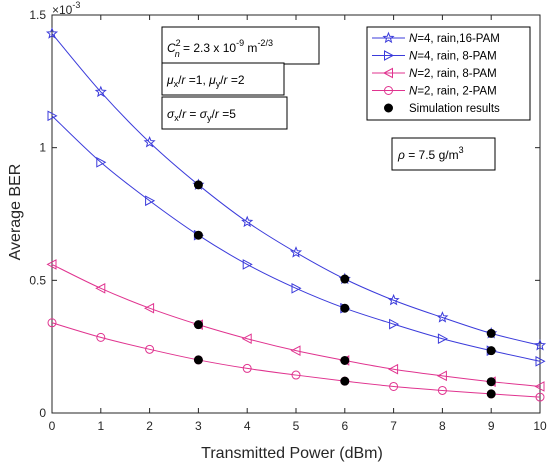 The image size is (550, 466). I want to click on x-tick-label: 9, so click(491, 426).